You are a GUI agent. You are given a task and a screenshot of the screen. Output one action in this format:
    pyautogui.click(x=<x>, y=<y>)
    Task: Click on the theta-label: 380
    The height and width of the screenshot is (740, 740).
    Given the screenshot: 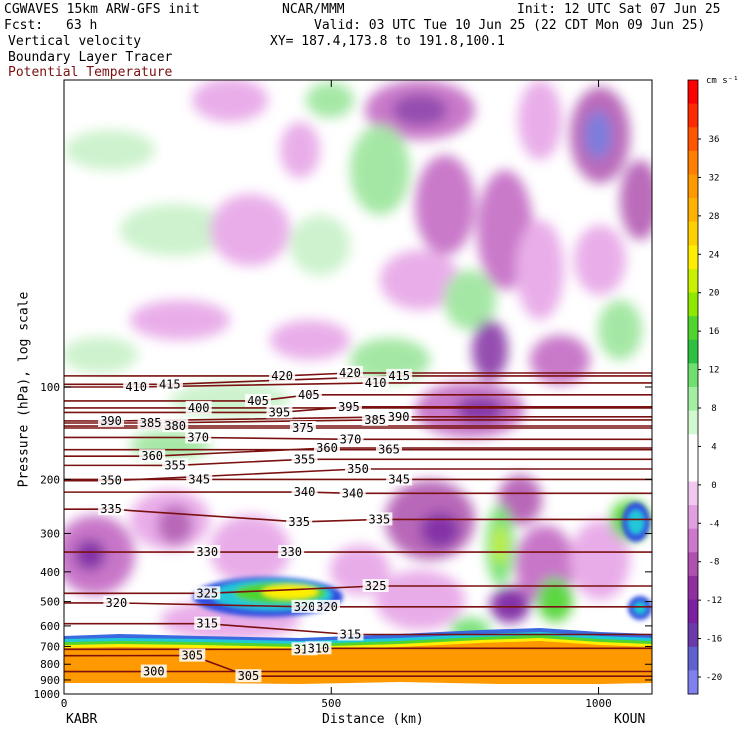 What is the action you would take?
    pyautogui.click(x=175, y=426)
    